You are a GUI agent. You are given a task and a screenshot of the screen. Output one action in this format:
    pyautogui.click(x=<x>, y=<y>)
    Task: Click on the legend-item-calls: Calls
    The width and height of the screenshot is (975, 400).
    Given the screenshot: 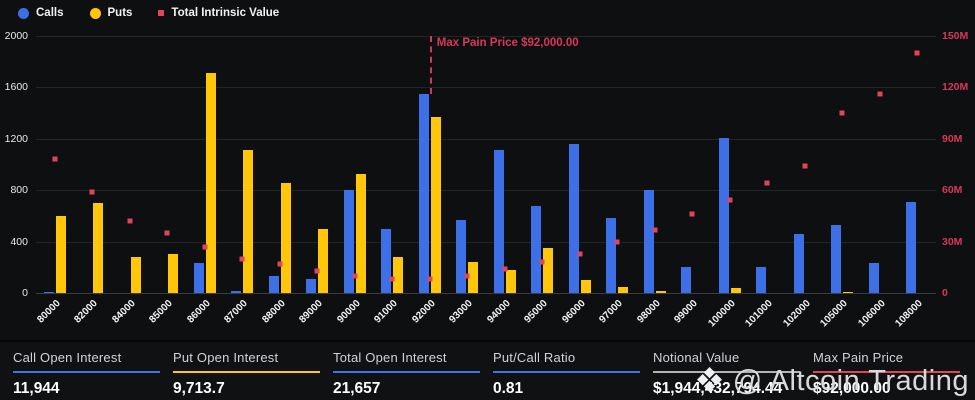 What is the action you would take?
    pyautogui.click(x=41, y=13)
    